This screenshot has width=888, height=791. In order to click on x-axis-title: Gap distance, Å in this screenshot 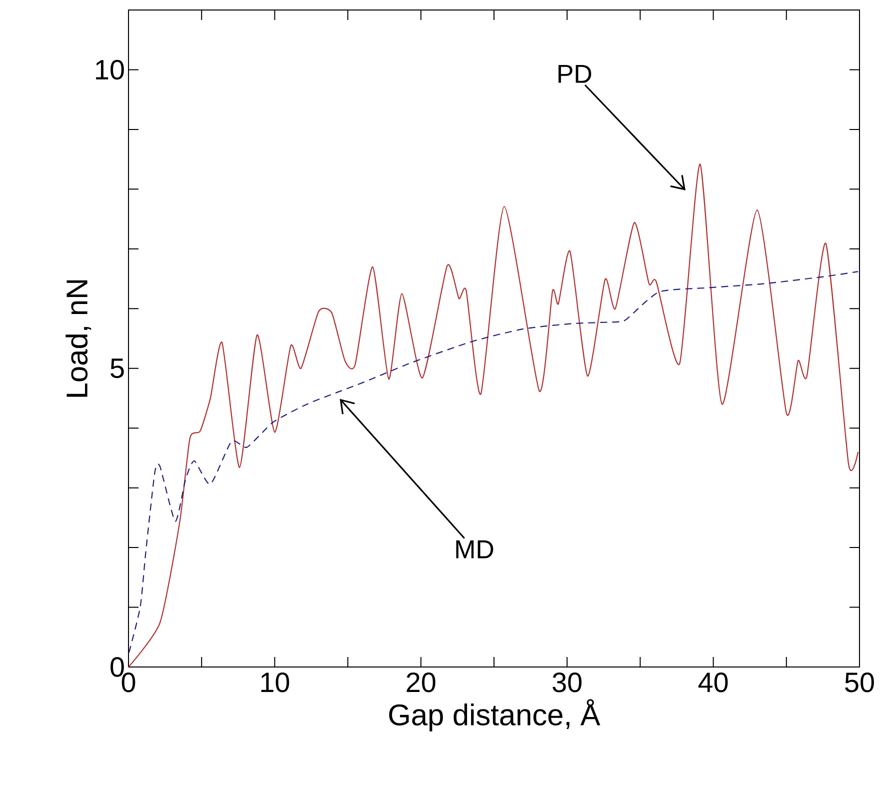, I will do `click(494, 715)`.